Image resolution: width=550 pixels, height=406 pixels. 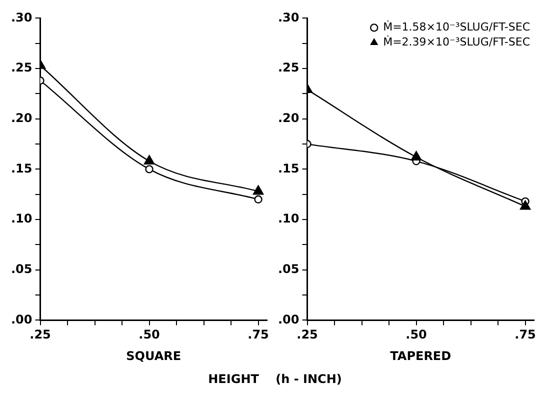 I want to click on x-axis-title: TAPERED, so click(x=421, y=355).